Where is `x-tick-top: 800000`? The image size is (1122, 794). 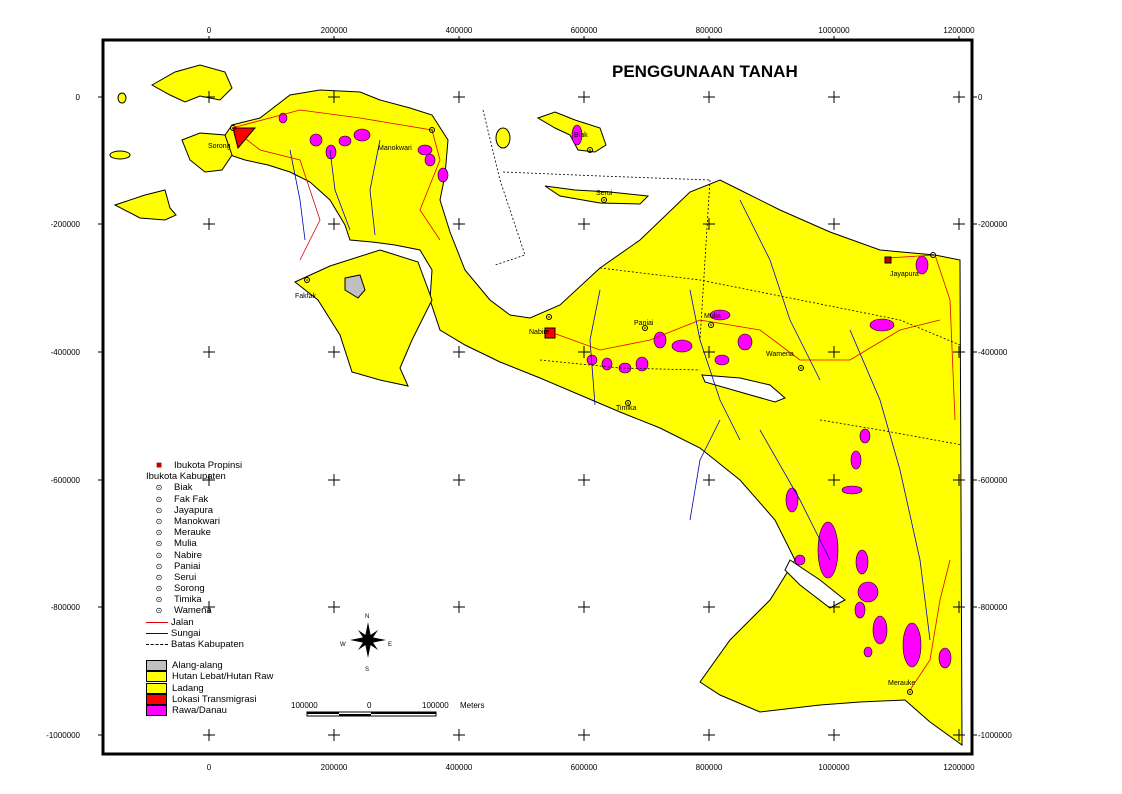 x-tick-top: 800000 is located at coordinates (709, 30).